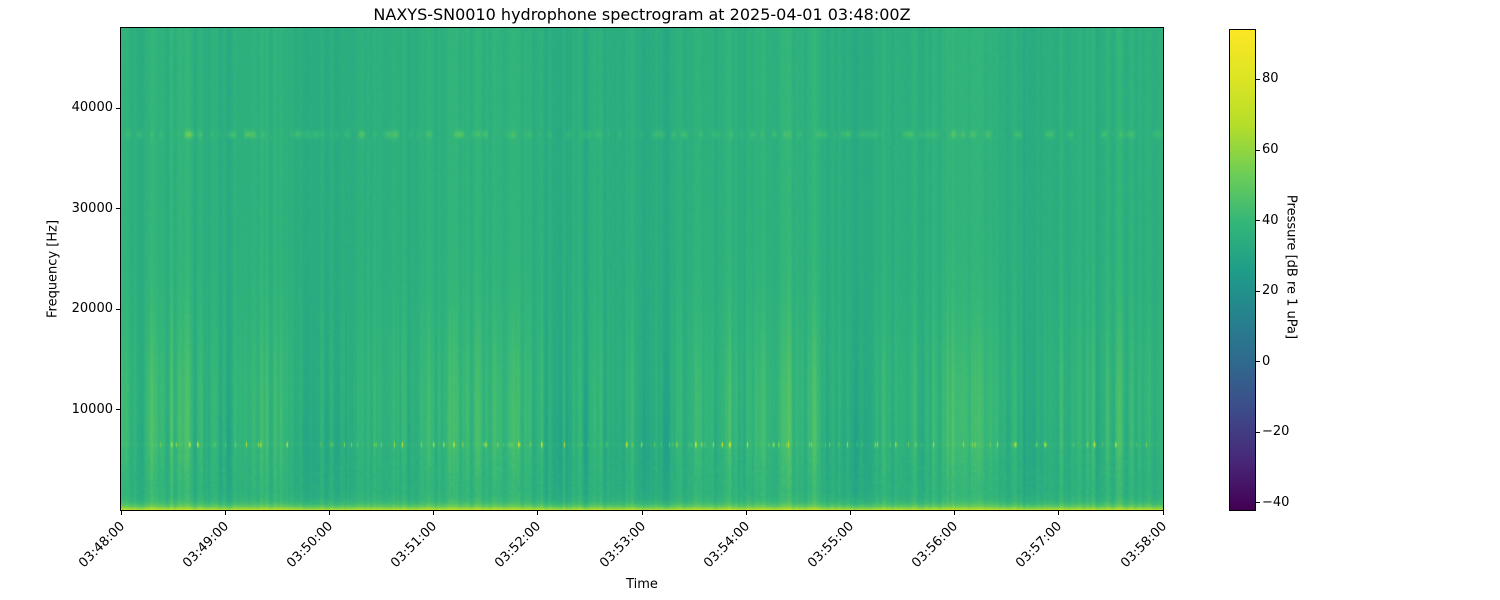  What do you see at coordinates (1276, 502) in the screenshot?
I see `colorbar-tick-label: −40` at bounding box center [1276, 502].